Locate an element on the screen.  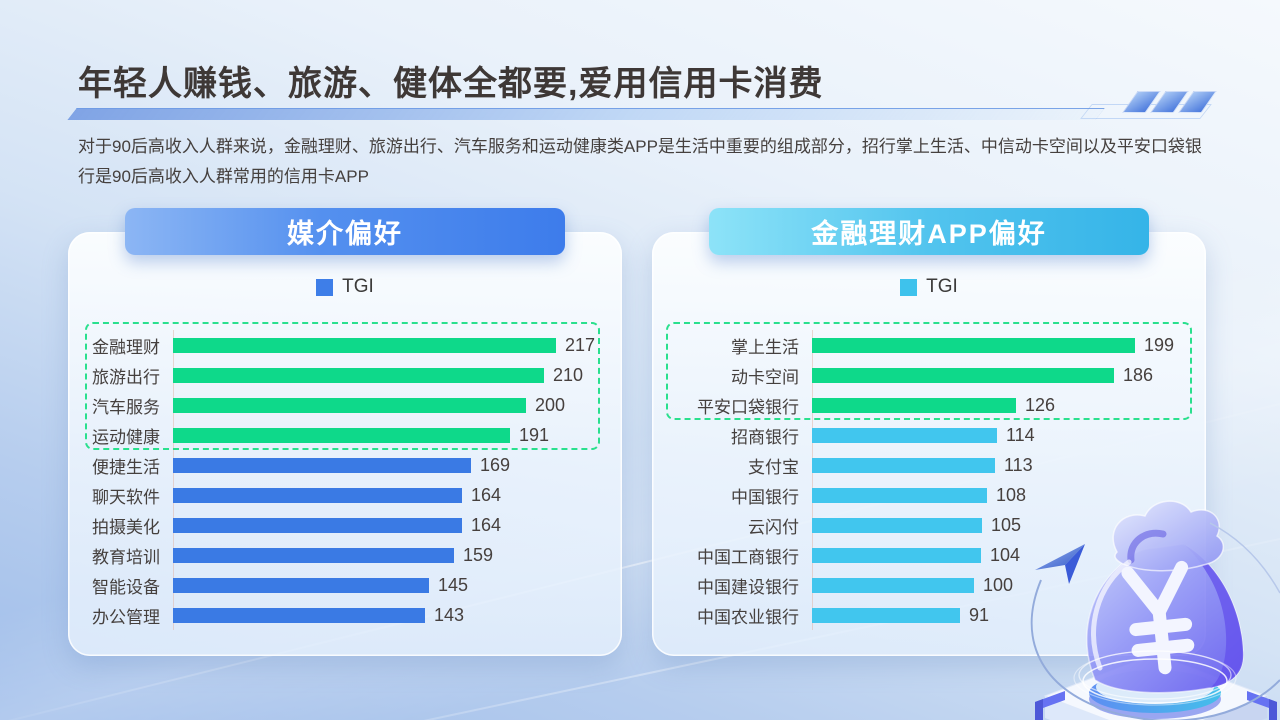
category-label: 中国农业银行 is located at coordinates (748, 617).